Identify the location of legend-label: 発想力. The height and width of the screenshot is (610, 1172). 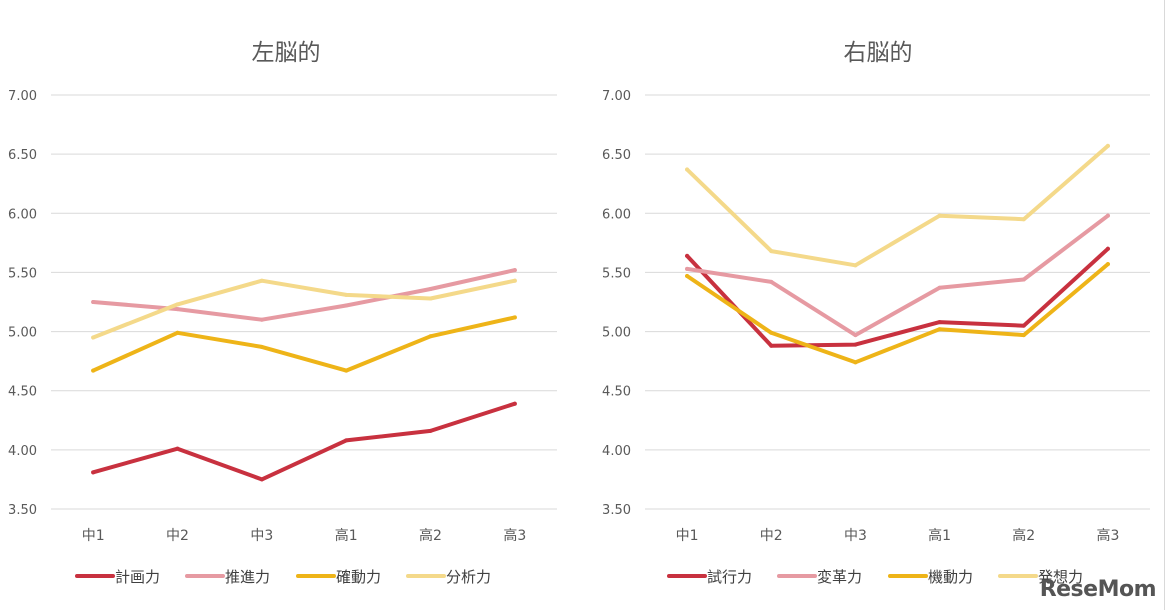
(1060, 577).